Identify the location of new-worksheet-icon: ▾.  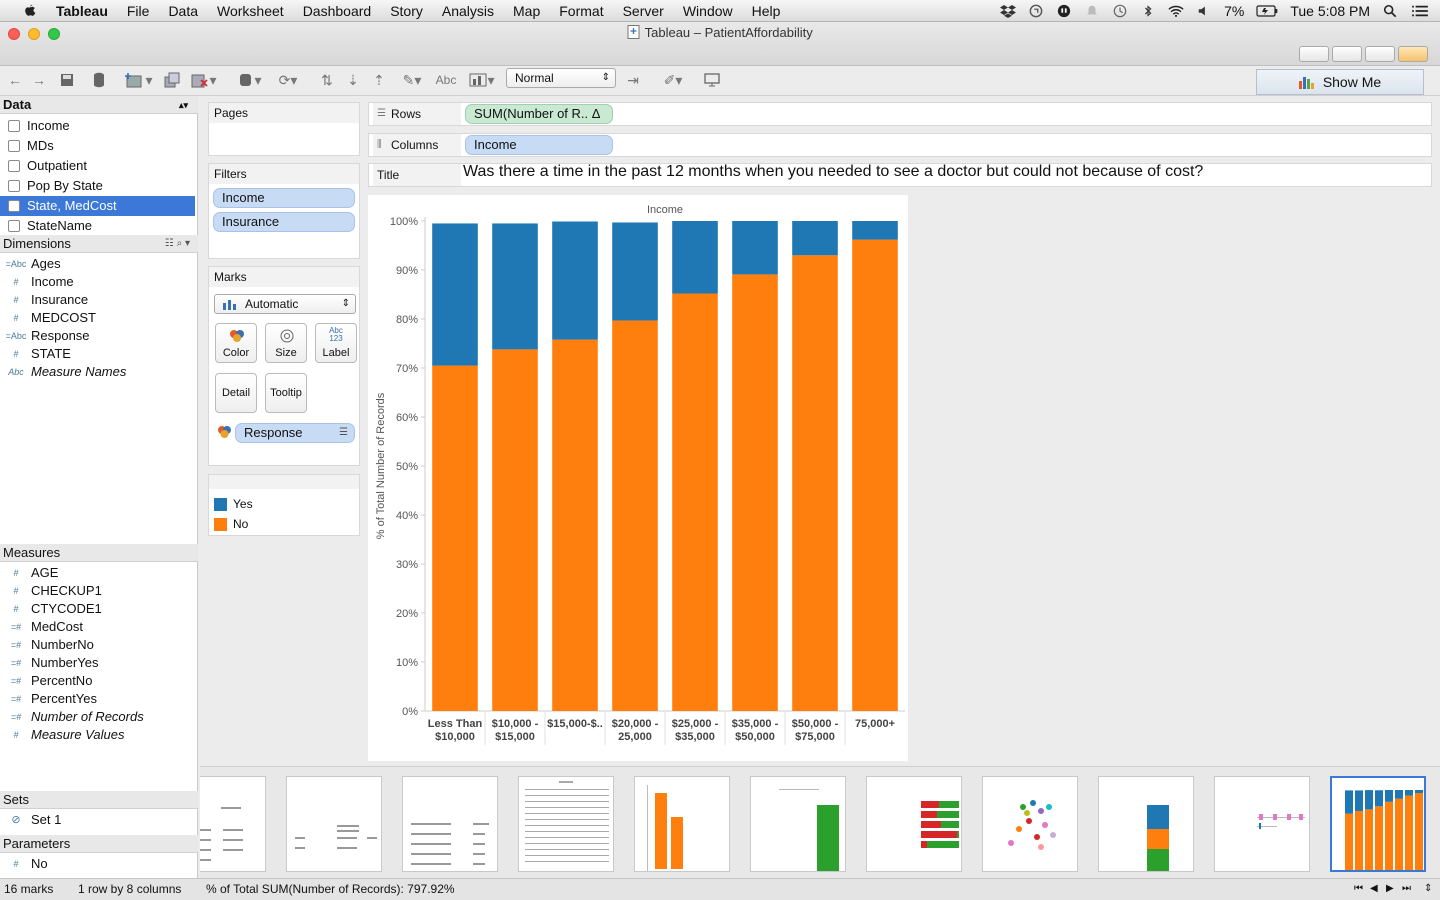
(139, 80).